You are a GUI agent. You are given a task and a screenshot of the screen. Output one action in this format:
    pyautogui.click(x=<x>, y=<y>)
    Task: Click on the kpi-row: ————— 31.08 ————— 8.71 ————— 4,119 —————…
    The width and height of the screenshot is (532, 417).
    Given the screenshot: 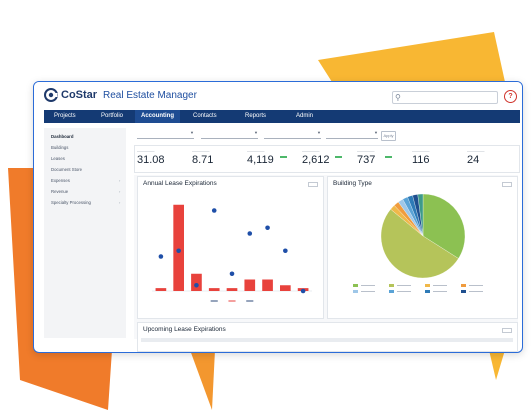 What is the action you would take?
    pyautogui.click(x=327, y=159)
    